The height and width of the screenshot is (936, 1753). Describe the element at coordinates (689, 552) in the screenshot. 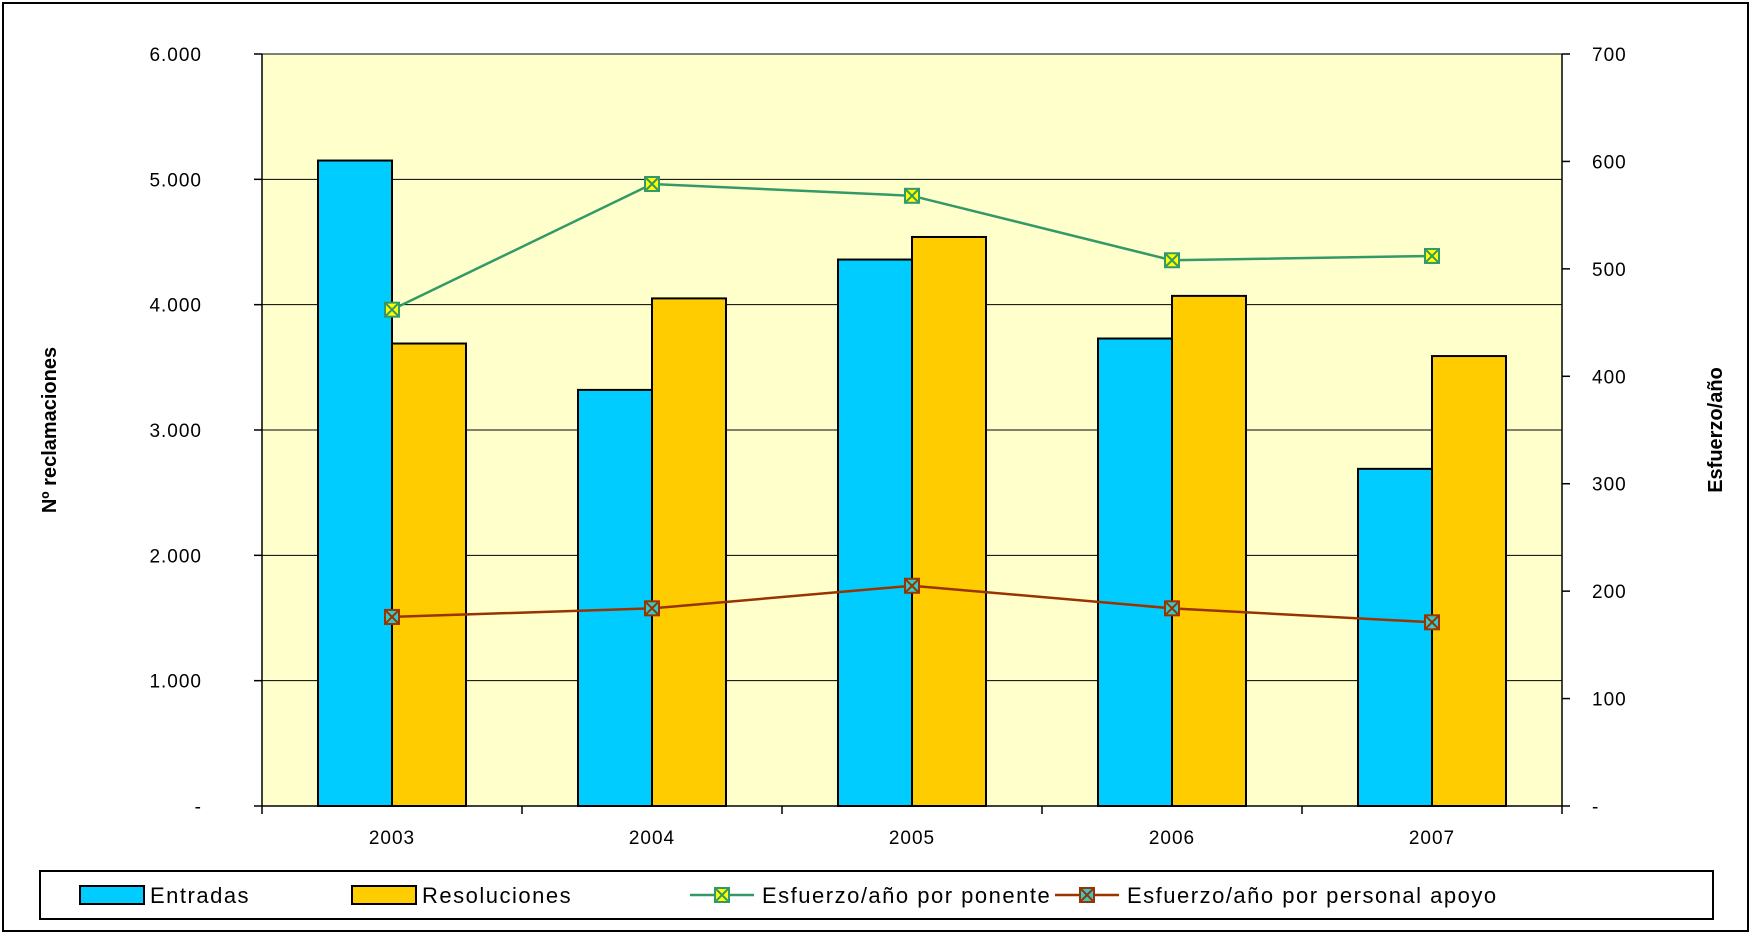

I see `bar-resoluciones-2004` at that location.